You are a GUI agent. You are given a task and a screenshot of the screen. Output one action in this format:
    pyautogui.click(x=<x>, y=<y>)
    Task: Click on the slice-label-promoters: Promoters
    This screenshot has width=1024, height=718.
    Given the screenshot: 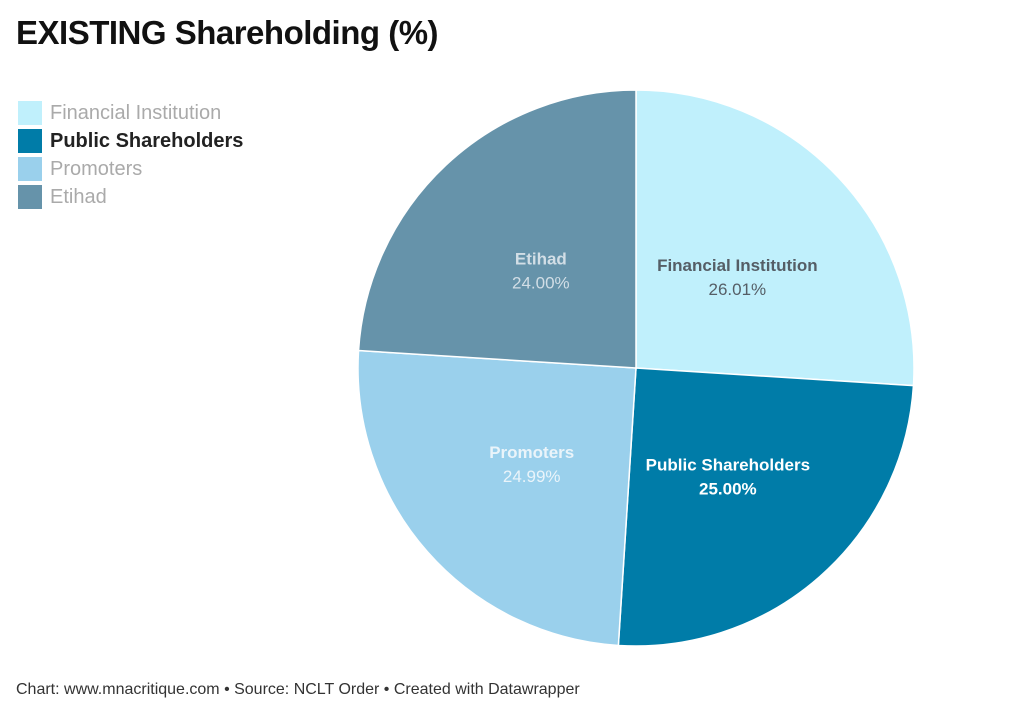 What is the action you would take?
    pyautogui.click(x=531, y=452)
    